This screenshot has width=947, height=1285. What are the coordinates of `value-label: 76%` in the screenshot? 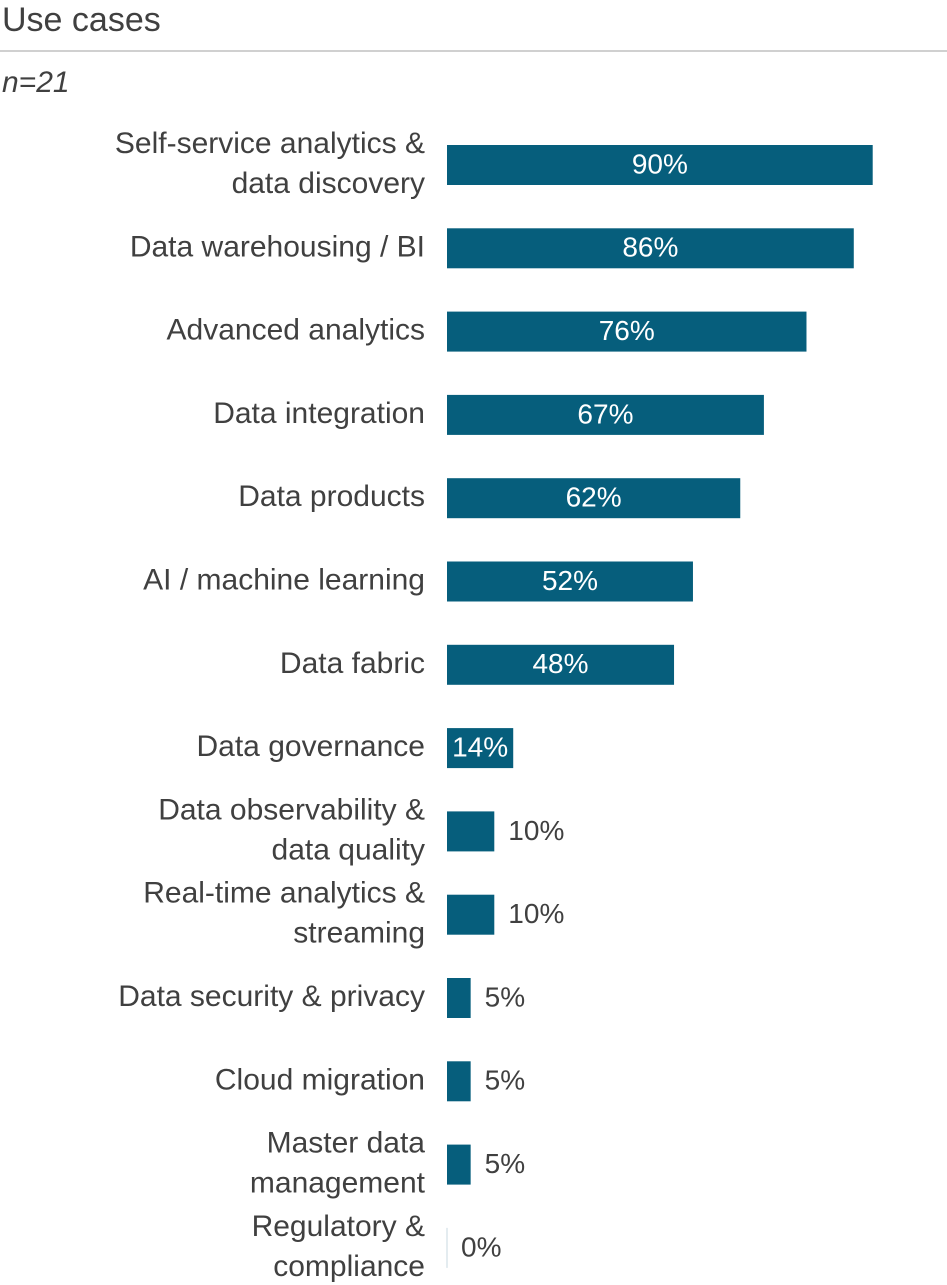 It's located at (627, 330).